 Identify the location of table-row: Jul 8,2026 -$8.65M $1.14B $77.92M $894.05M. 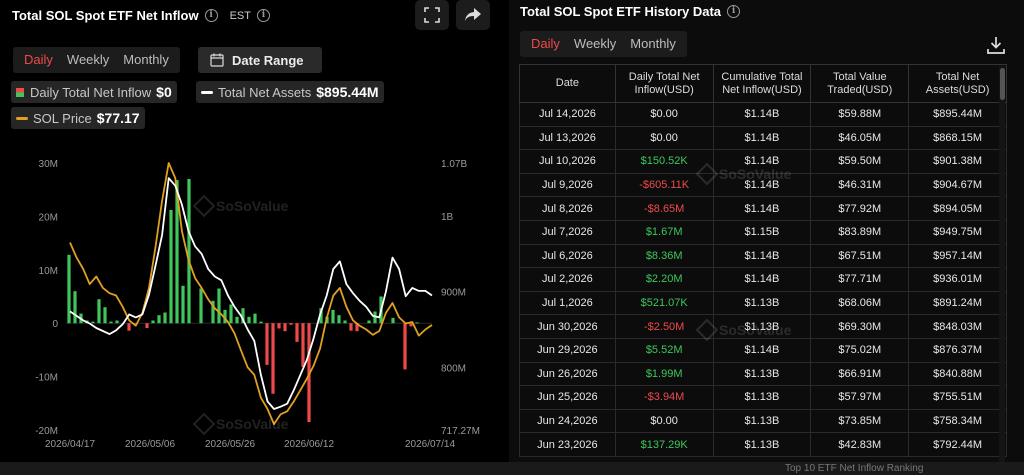
(763, 208).